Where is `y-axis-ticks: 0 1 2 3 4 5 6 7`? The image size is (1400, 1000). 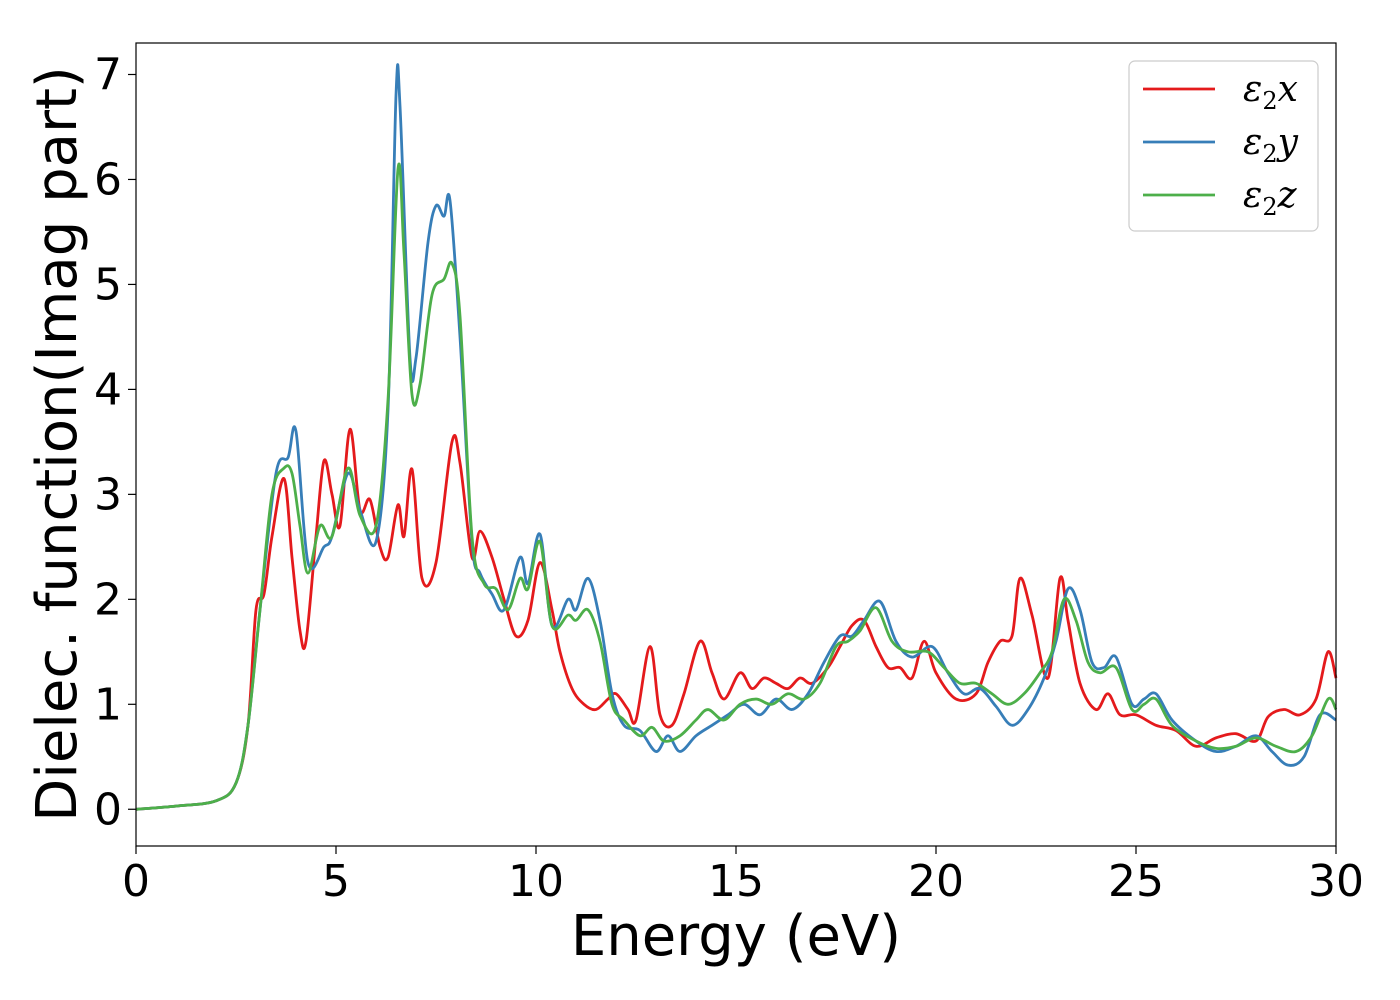
y-axis-ticks: 0 1 2 3 4 5 6 7 is located at coordinates (115, 442).